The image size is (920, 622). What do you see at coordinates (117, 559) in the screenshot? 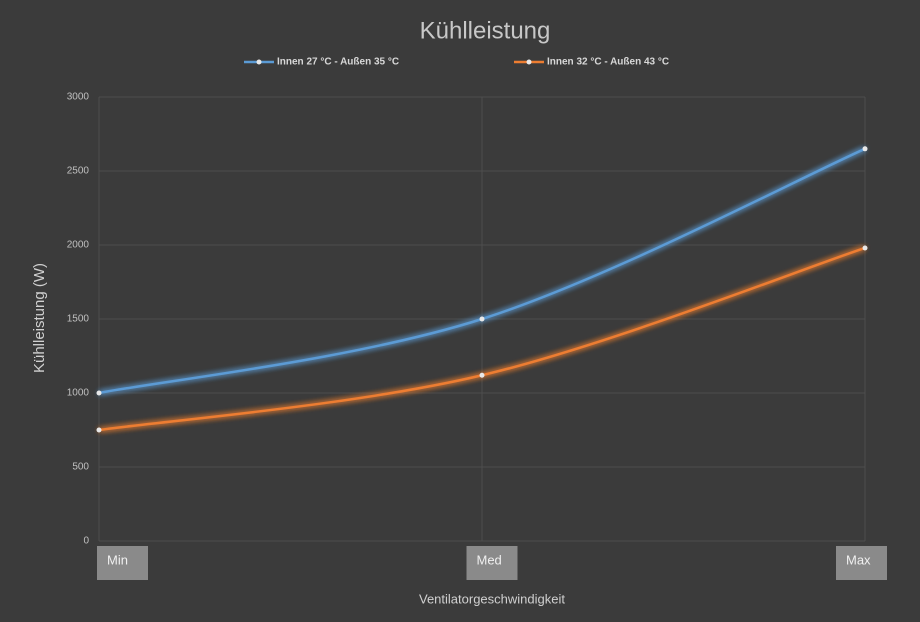
I see `x-tick-label: Min` at bounding box center [117, 559].